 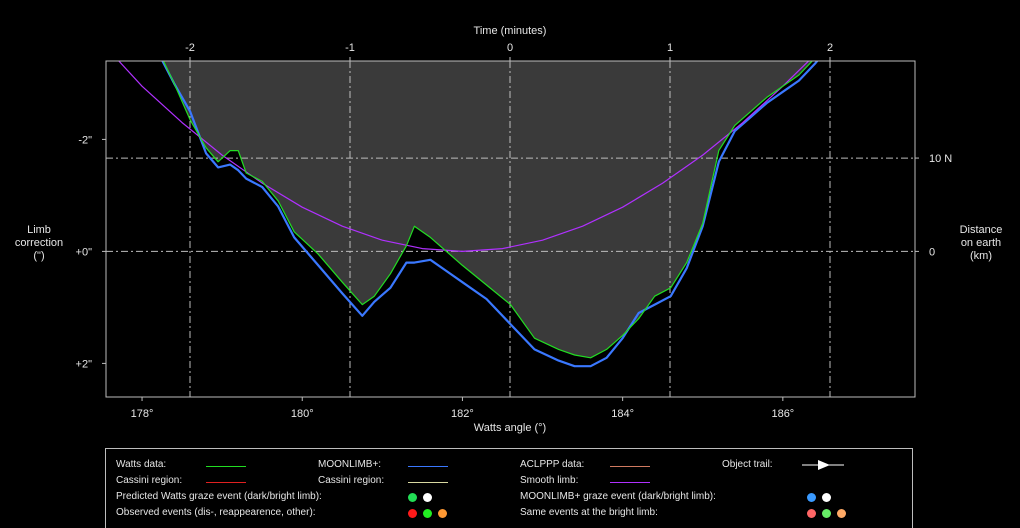 What do you see at coordinates (747, 464) in the screenshot?
I see `legend-object-trail: Object trail:` at bounding box center [747, 464].